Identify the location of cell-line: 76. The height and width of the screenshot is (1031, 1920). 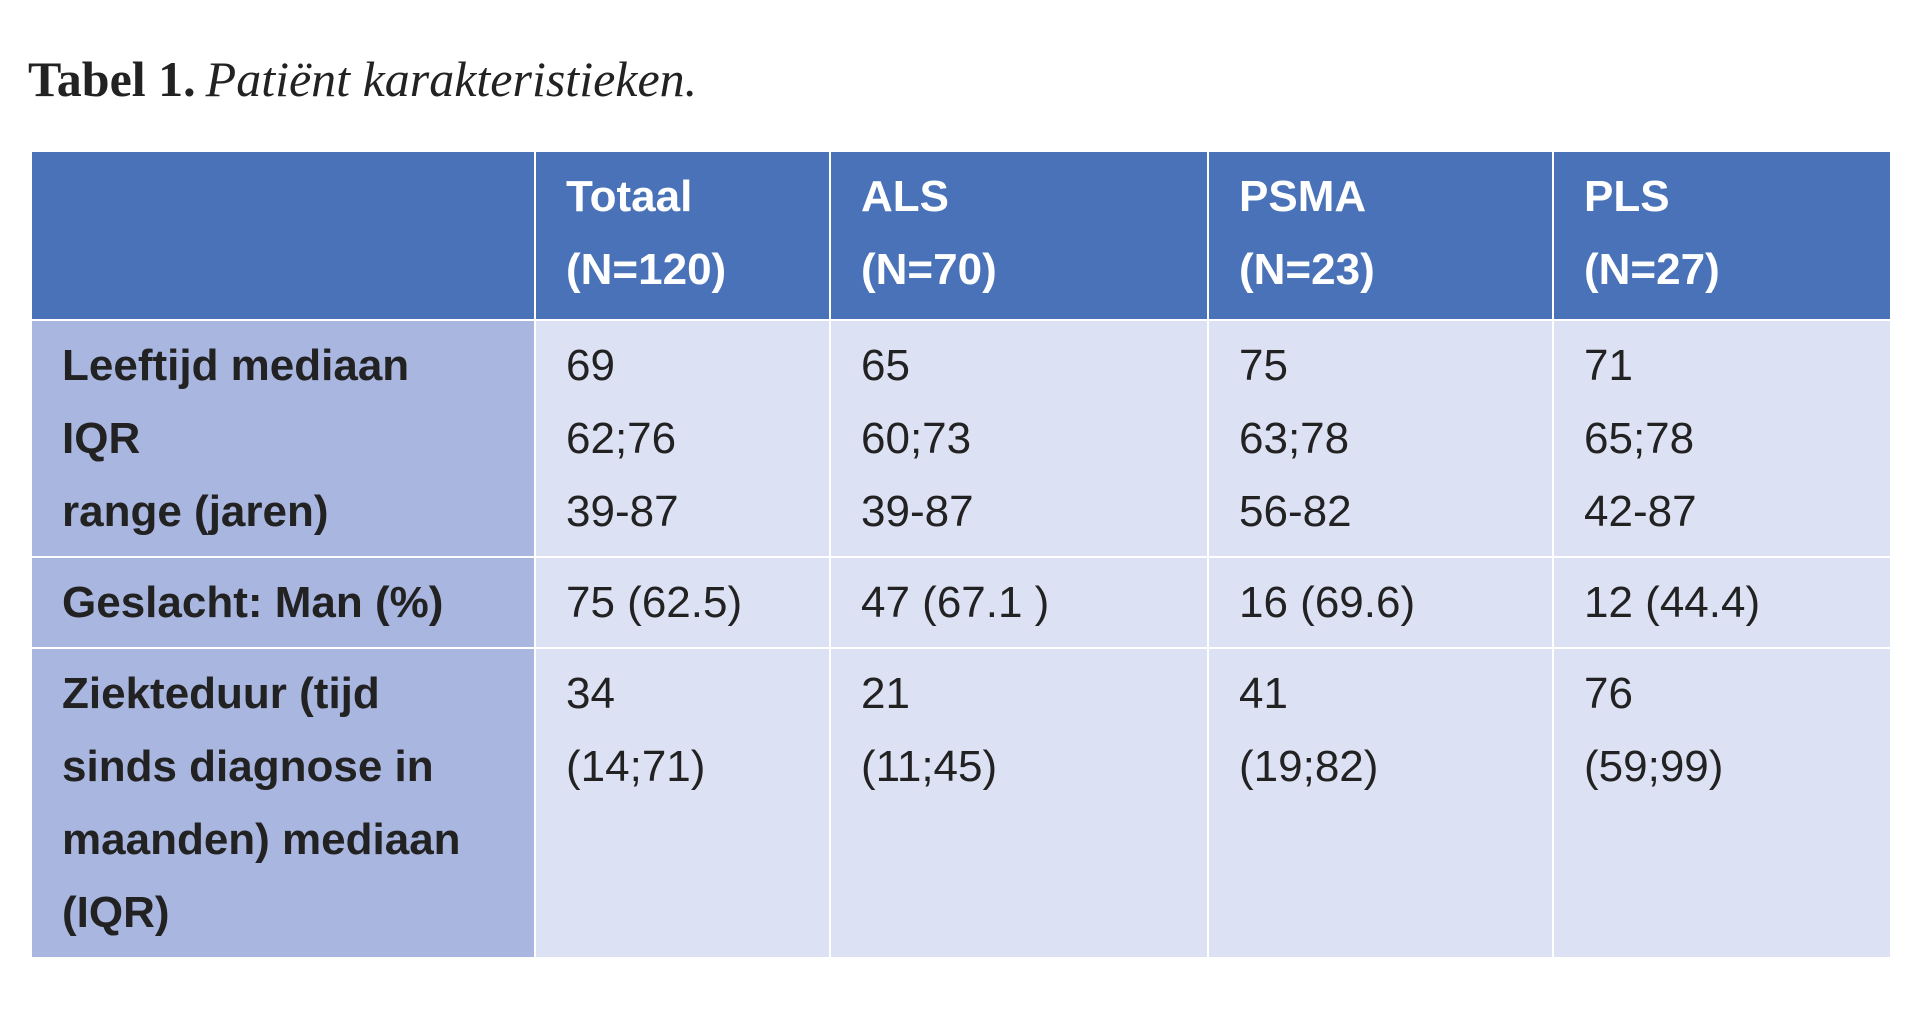
(1608, 693).